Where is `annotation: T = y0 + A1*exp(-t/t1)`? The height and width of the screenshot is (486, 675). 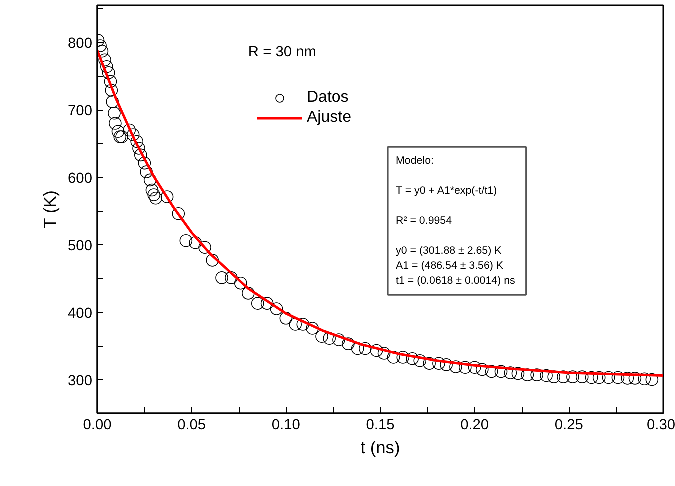 annotation: T = y0 + A1*exp(-t/t1) is located at coordinates (447, 191).